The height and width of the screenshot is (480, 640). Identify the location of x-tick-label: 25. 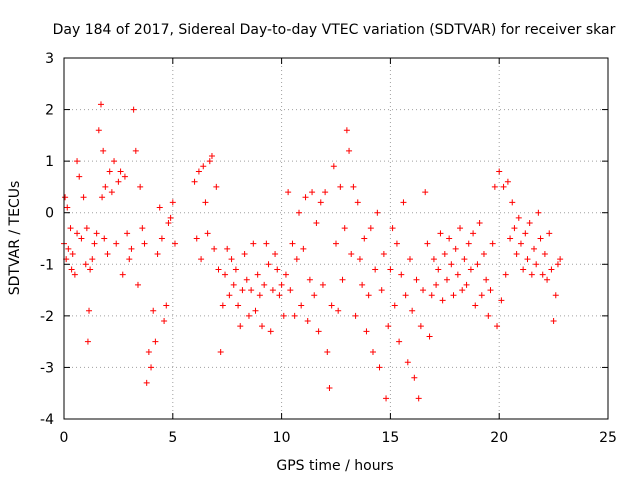
(608, 438).